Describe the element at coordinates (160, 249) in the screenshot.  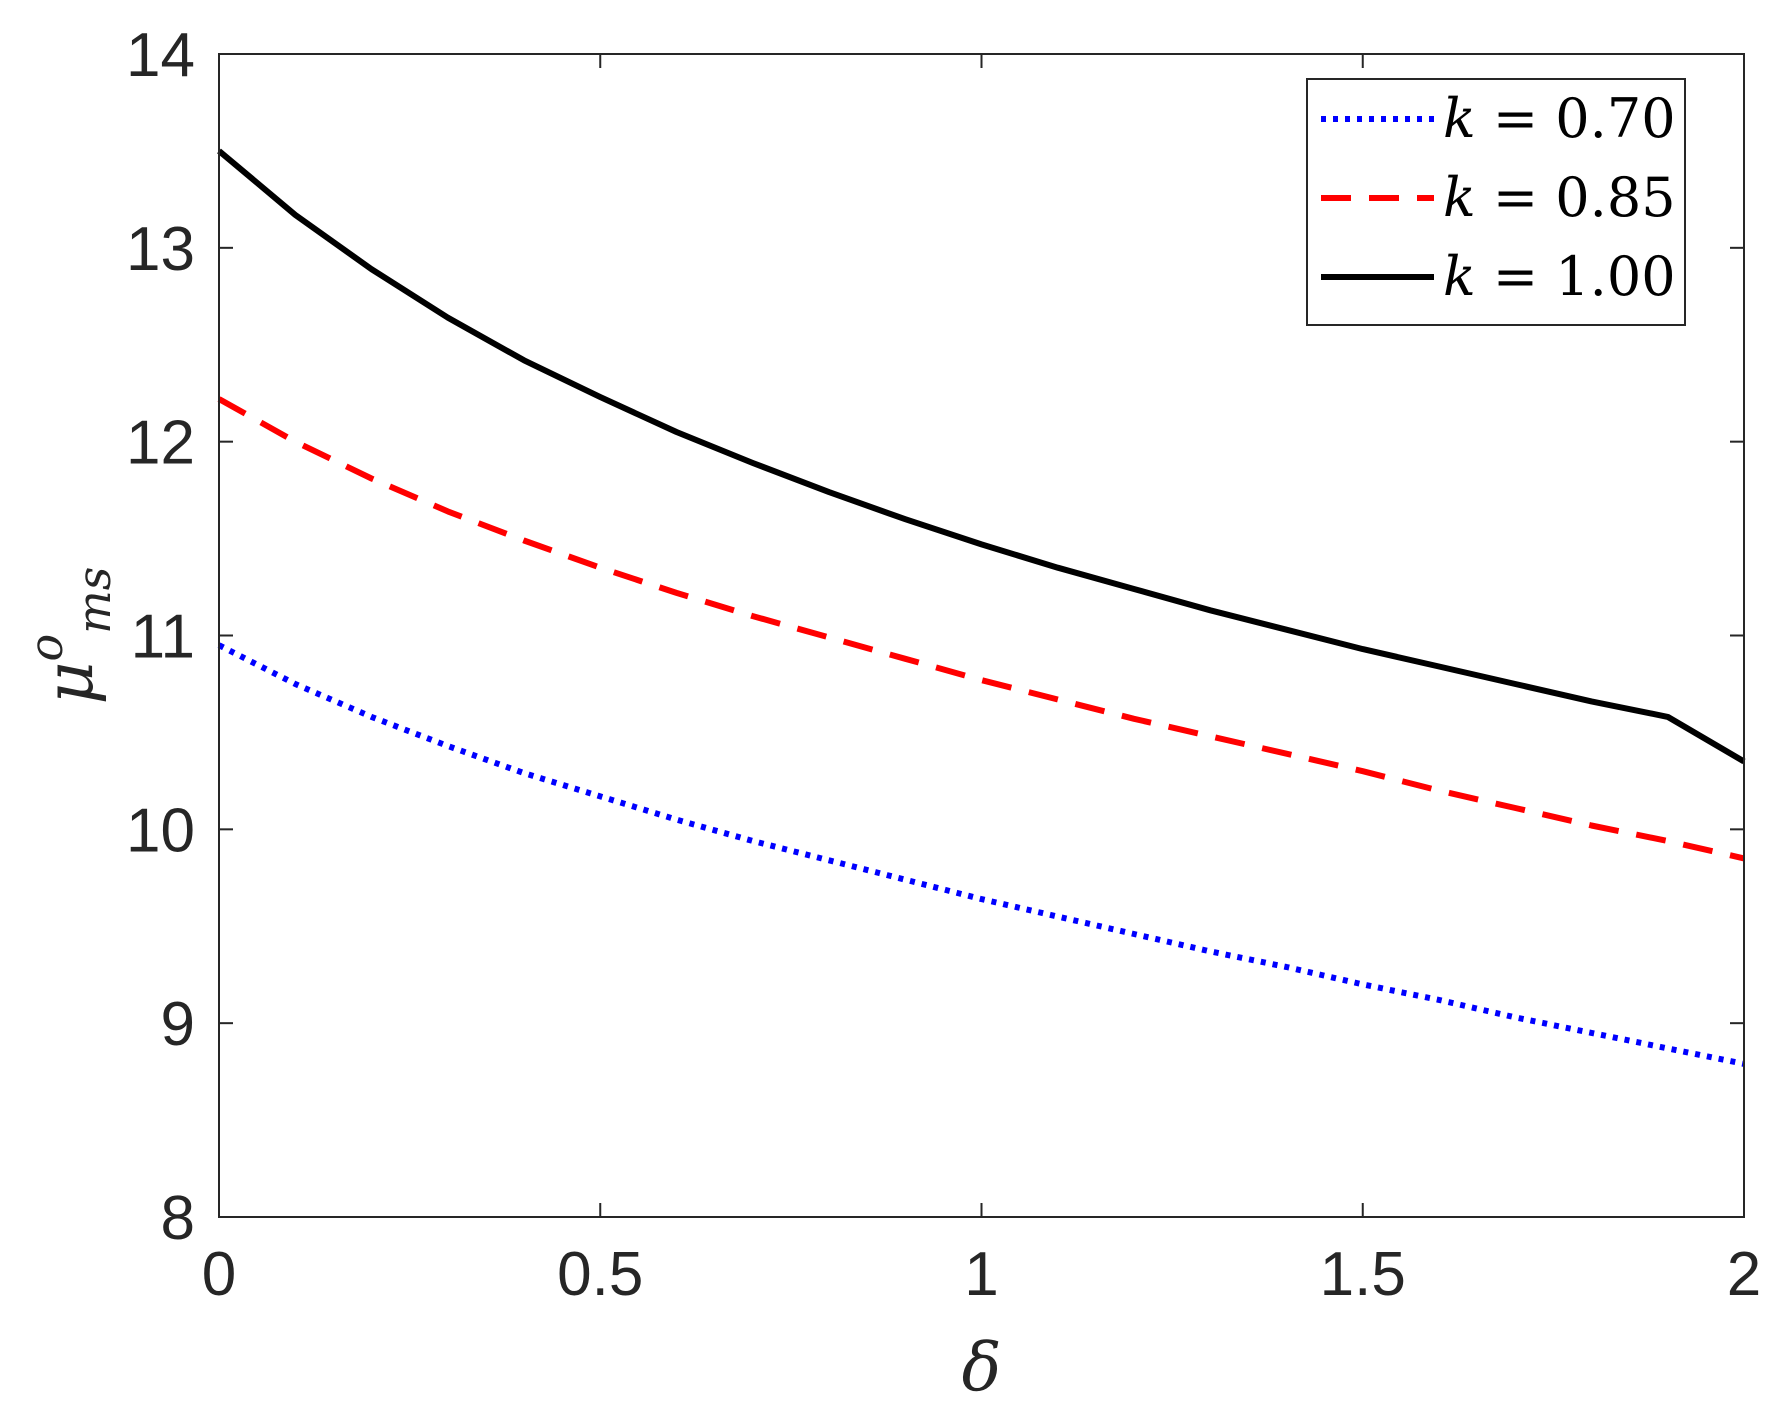
I see `y-tick-label: 13` at that location.